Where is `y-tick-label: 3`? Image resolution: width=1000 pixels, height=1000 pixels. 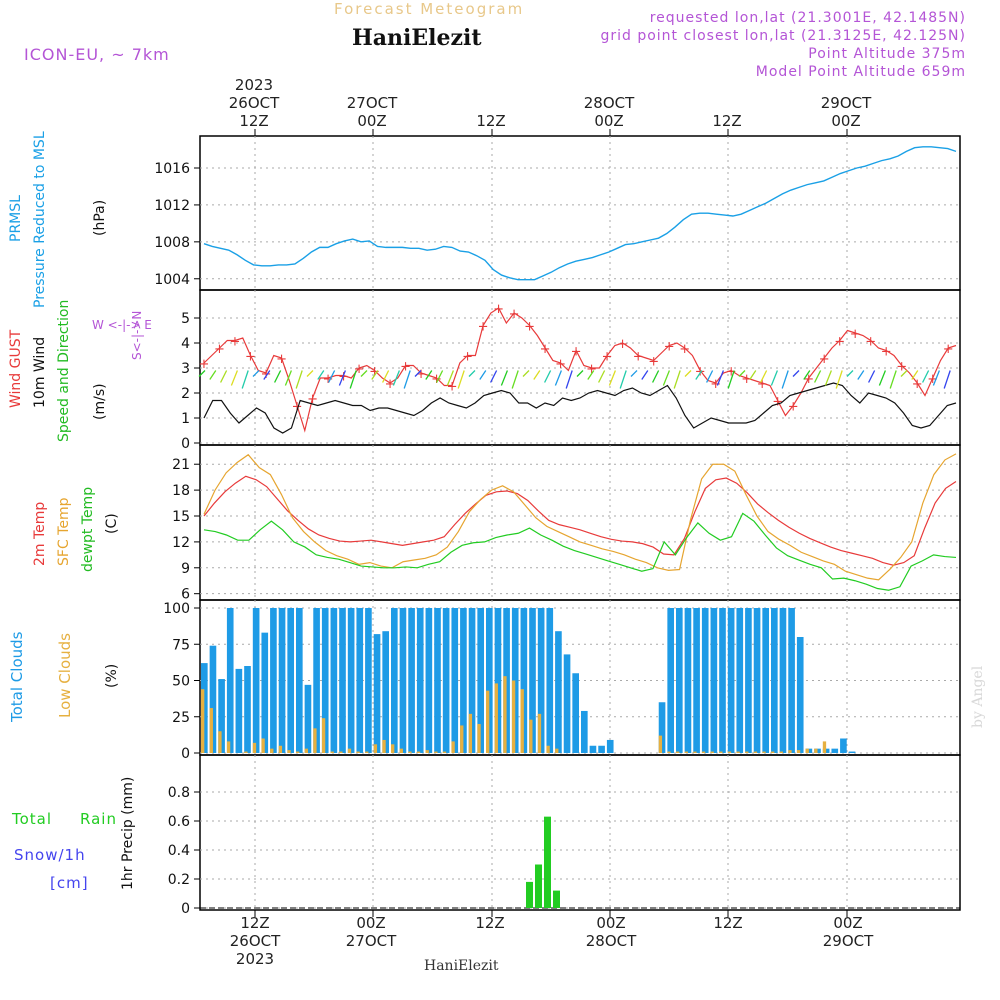
y-tick-label: 3 is located at coordinates (185, 369).